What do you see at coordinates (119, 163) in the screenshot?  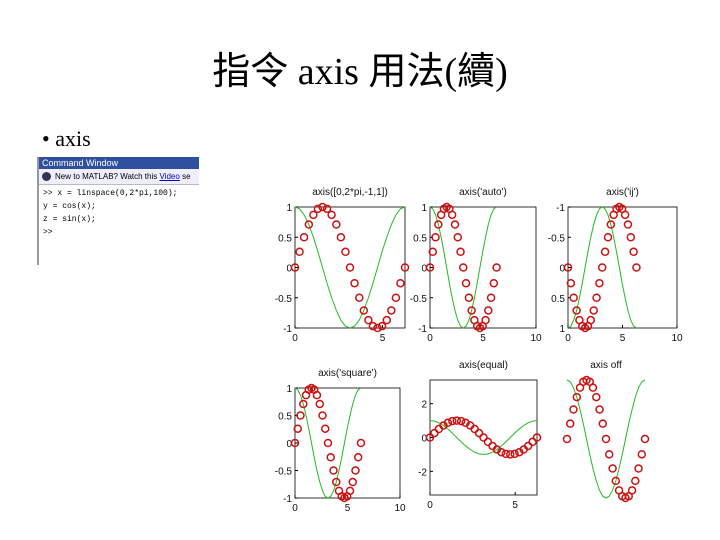 I see `window-title: Command Window` at bounding box center [119, 163].